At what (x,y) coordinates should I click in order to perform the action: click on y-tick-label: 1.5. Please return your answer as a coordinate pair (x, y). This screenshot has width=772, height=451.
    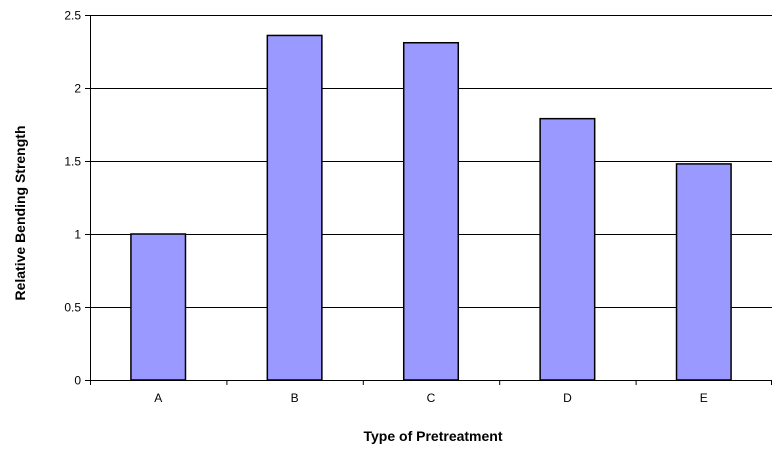
    Looking at the image, I should click on (72, 162).